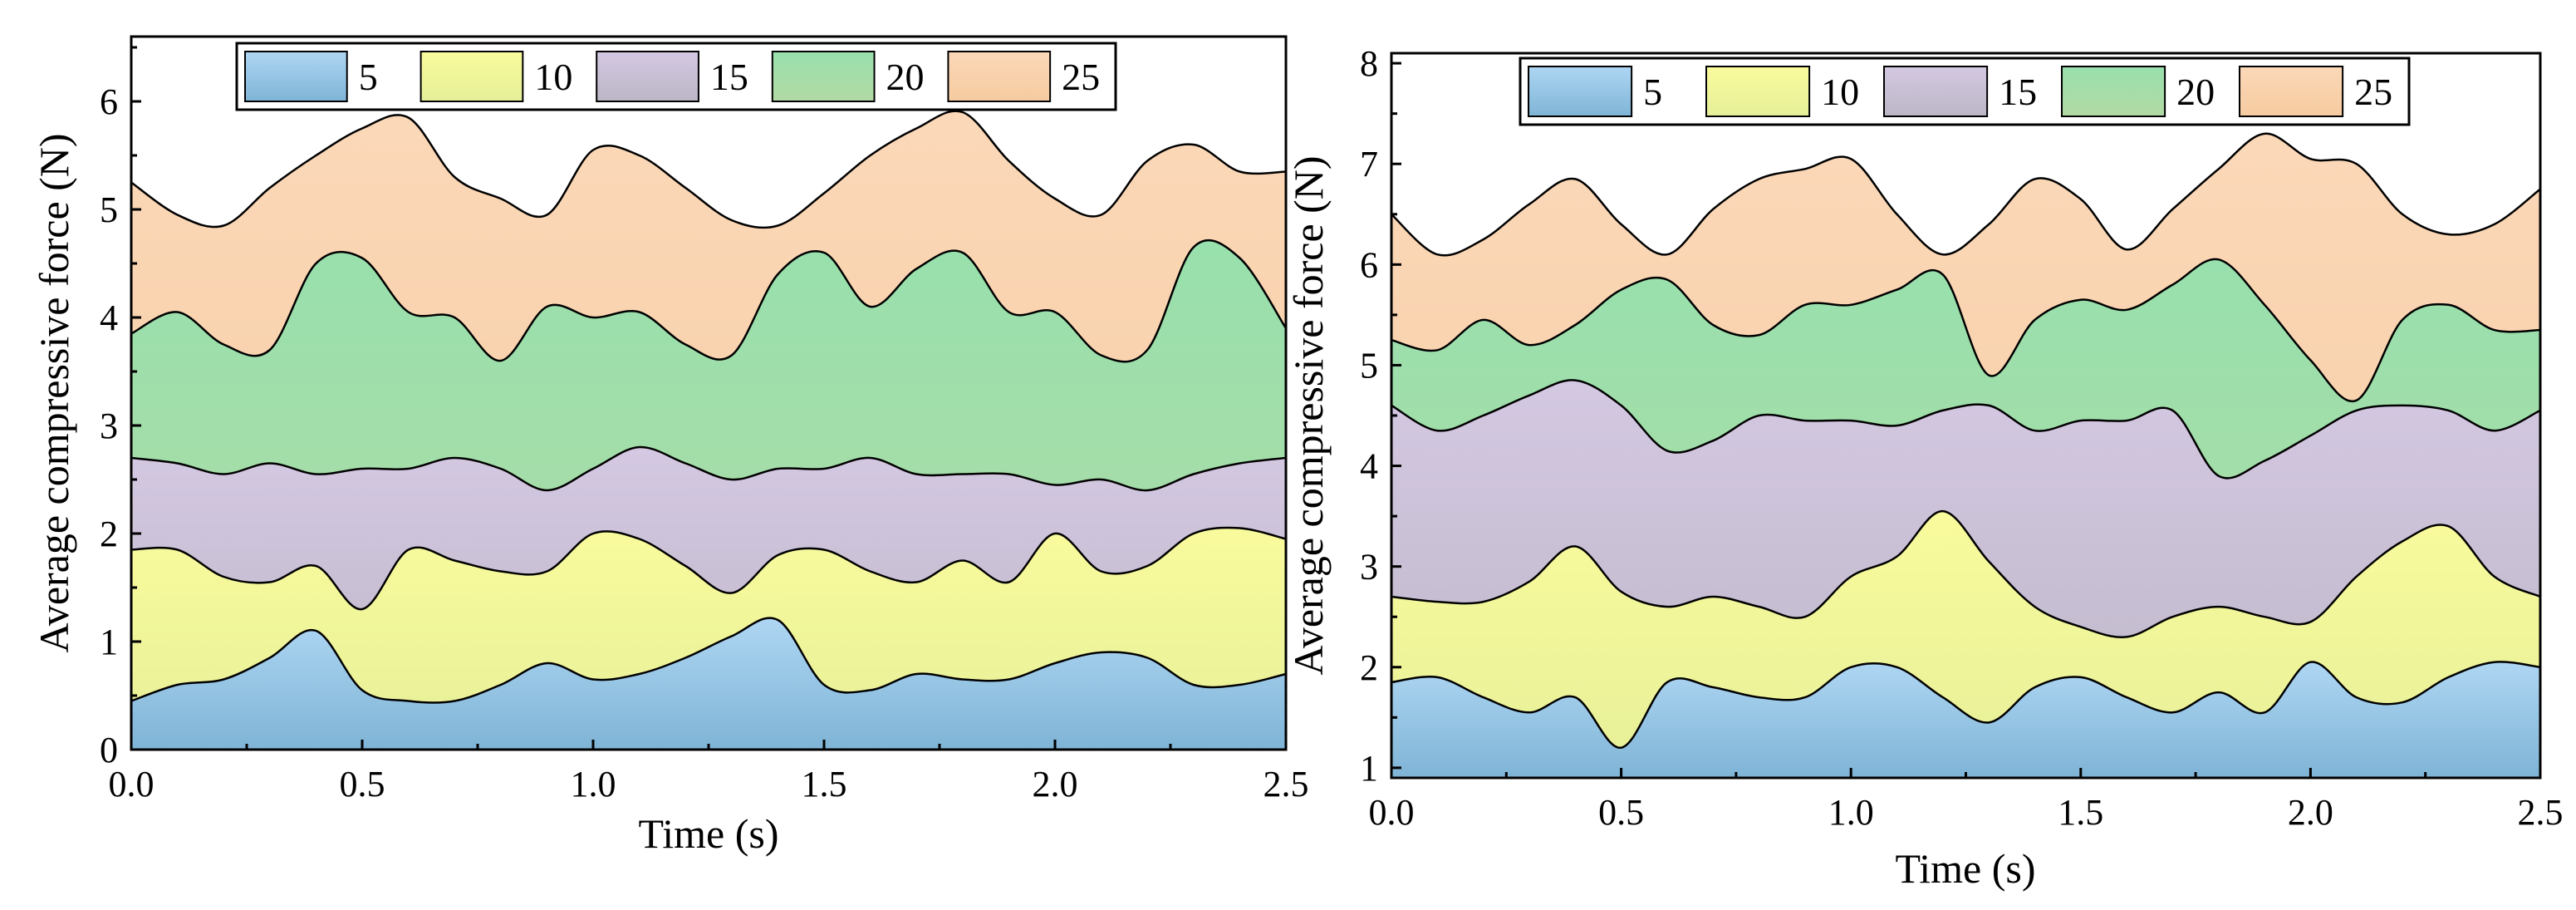 The image size is (2576, 910). What do you see at coordinates (1369, 63) in the screenshot?
I see `right-ytick-label: 8` at bounding box center [1369, 63].